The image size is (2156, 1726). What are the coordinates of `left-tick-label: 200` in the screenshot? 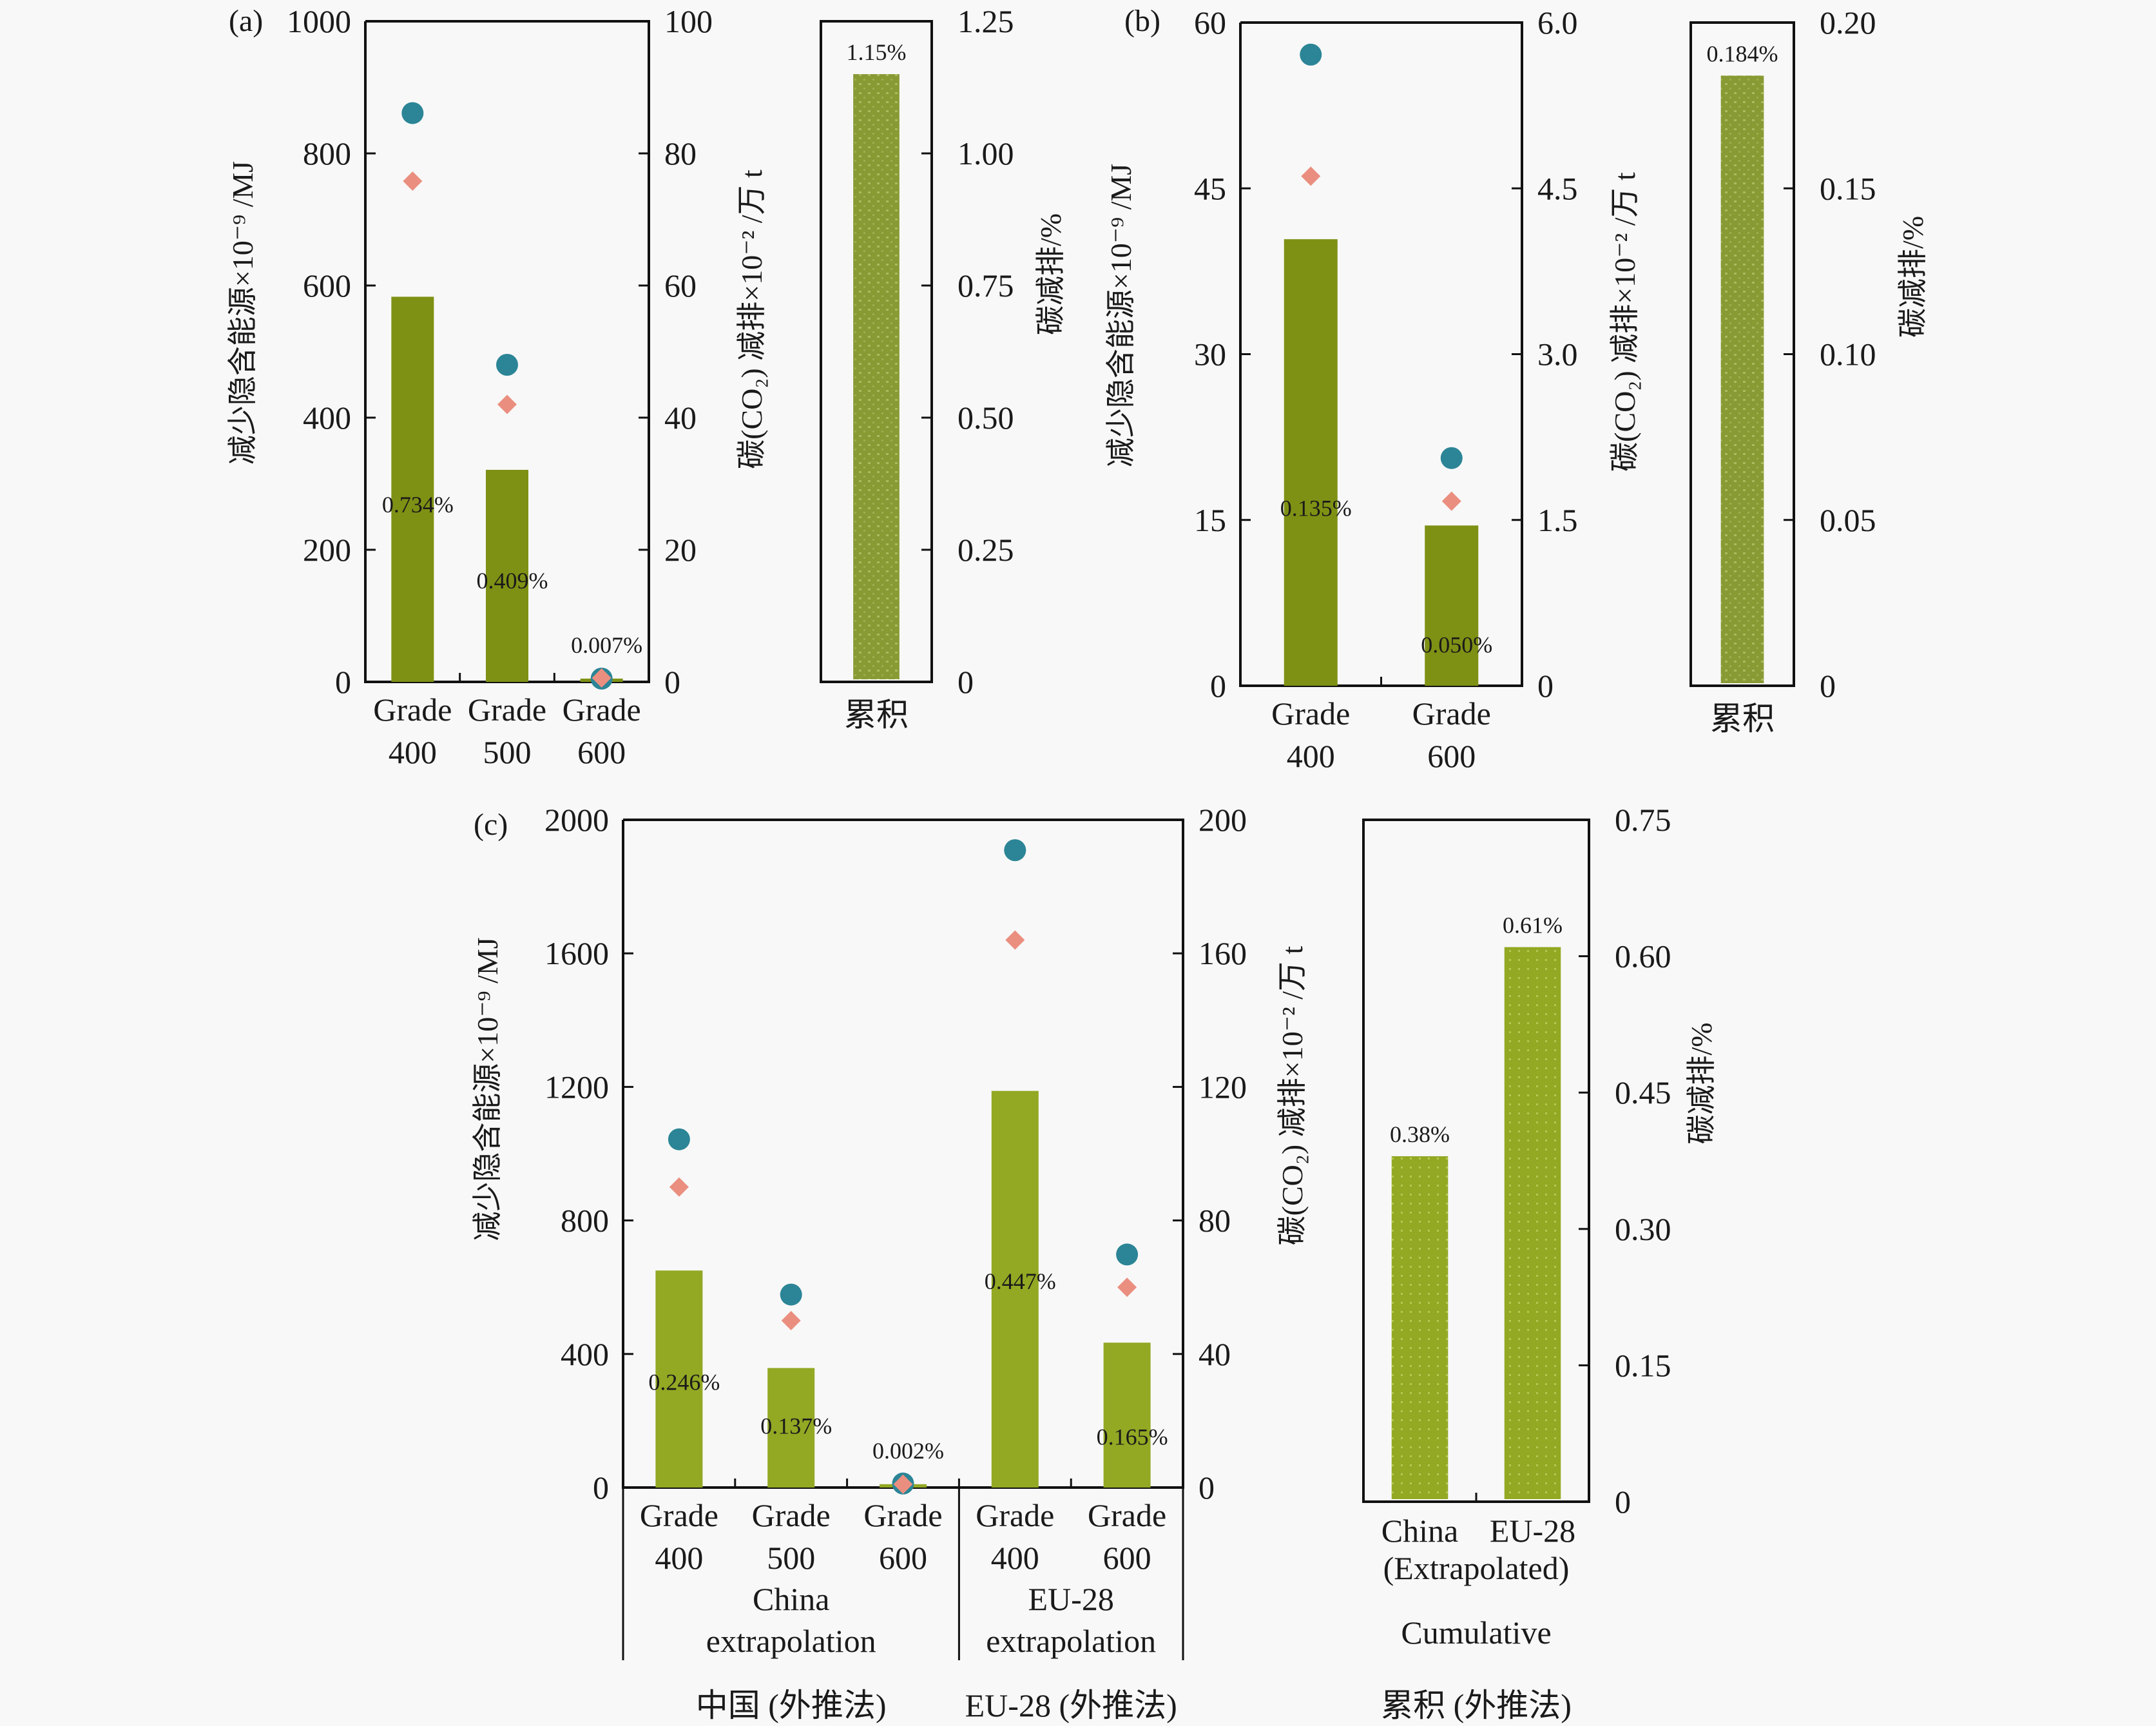 It's located at (327, 550).